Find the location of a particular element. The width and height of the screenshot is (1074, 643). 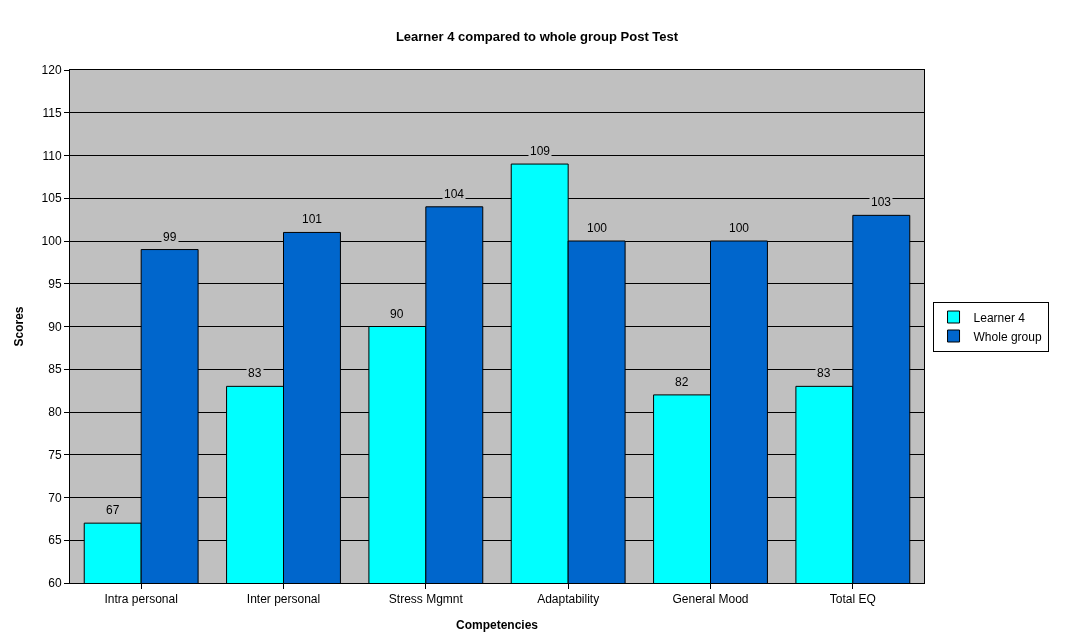

y-tick-label: 90 is located at coordinates (55, 326).